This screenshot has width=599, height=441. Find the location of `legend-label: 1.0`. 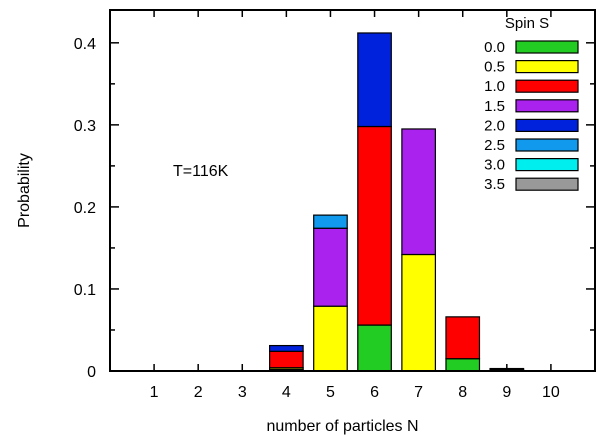

legend-label: 1.0 is located at coordinates (494, 86).